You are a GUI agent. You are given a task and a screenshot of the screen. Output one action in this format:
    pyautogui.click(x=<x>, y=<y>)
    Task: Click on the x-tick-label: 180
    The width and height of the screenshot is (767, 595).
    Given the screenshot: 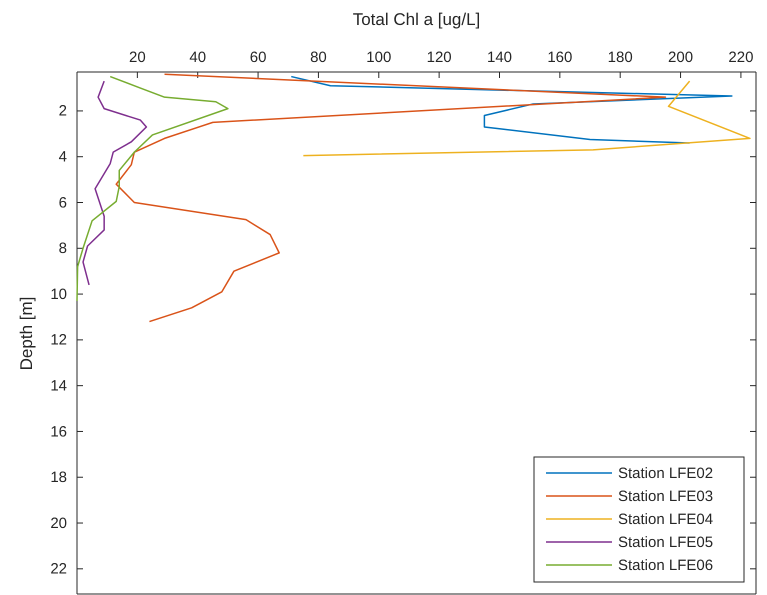 What is the action you would take?
    pyautogui.click(x=620, y=57)
    